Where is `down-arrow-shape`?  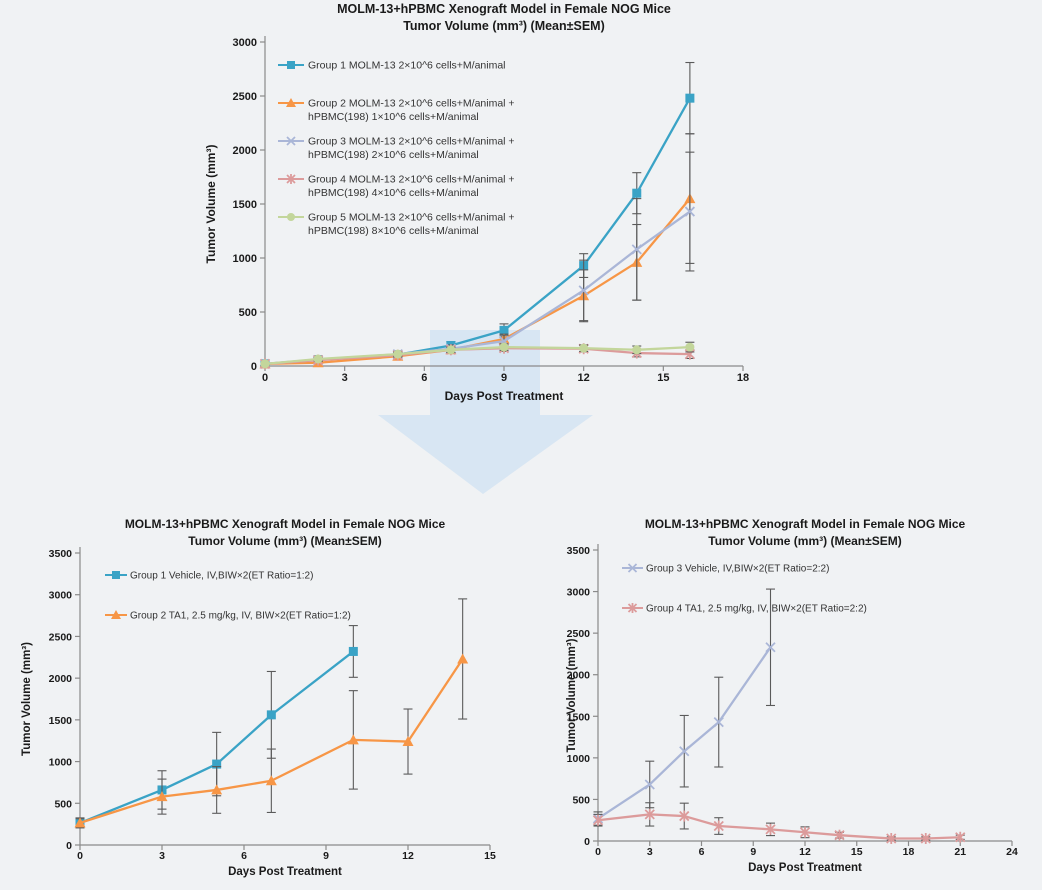 down-arrow-shape is located at coordinates (485, 412).